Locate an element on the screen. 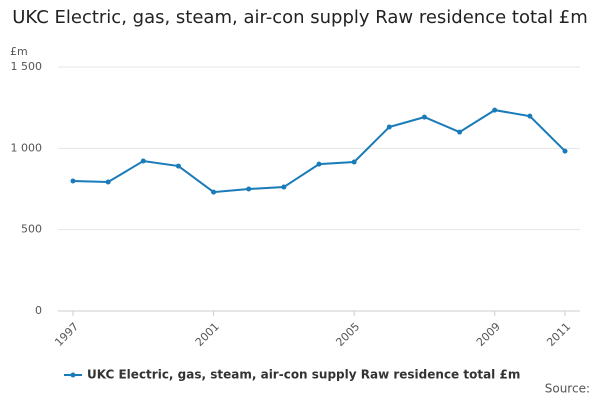 The image size is (600, 400). source: Source: is located at coordinates (567, 389).